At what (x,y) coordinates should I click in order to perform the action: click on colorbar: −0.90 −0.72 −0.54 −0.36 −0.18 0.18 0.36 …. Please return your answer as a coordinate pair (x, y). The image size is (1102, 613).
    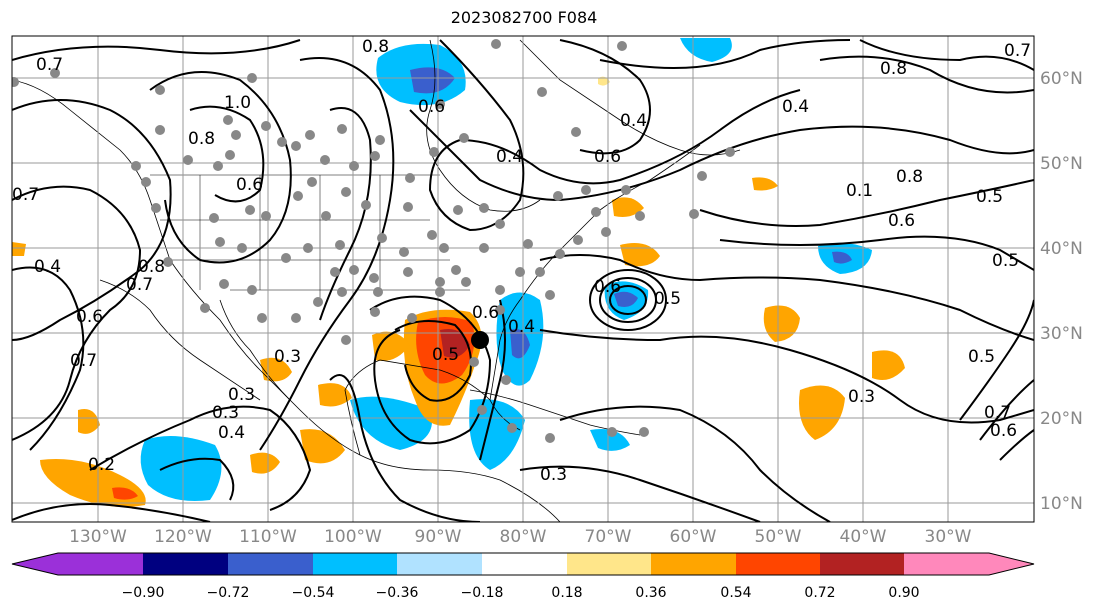
    Looking at the image, I should click on (523, 576).